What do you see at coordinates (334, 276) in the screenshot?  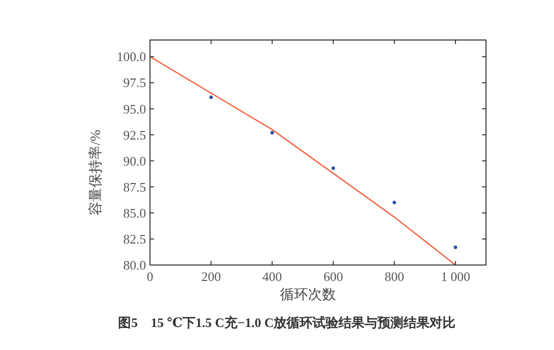 I see `x-tick-label: 600` at bounding box center [334, 276].